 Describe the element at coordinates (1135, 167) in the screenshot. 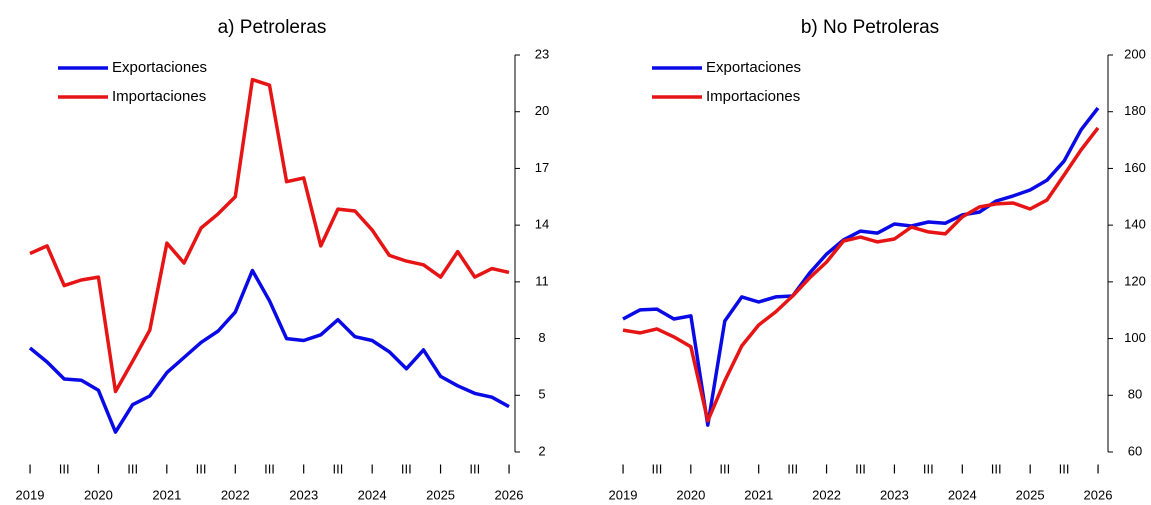

I see `y-tick-label: 160` at that location.